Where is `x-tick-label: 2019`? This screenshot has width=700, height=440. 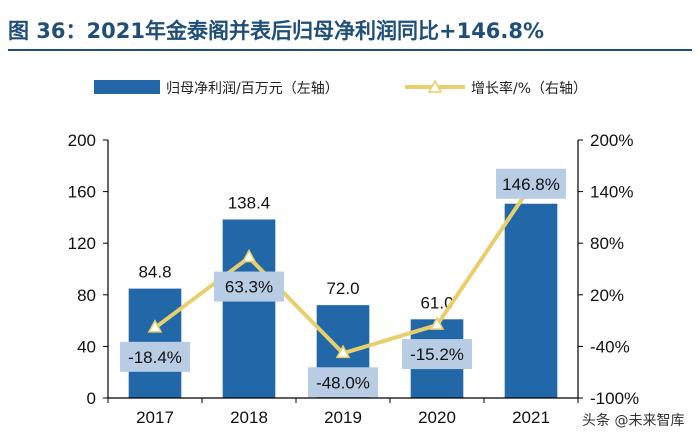 x-tick-label: 2019 is located at coordinates (343, 417).